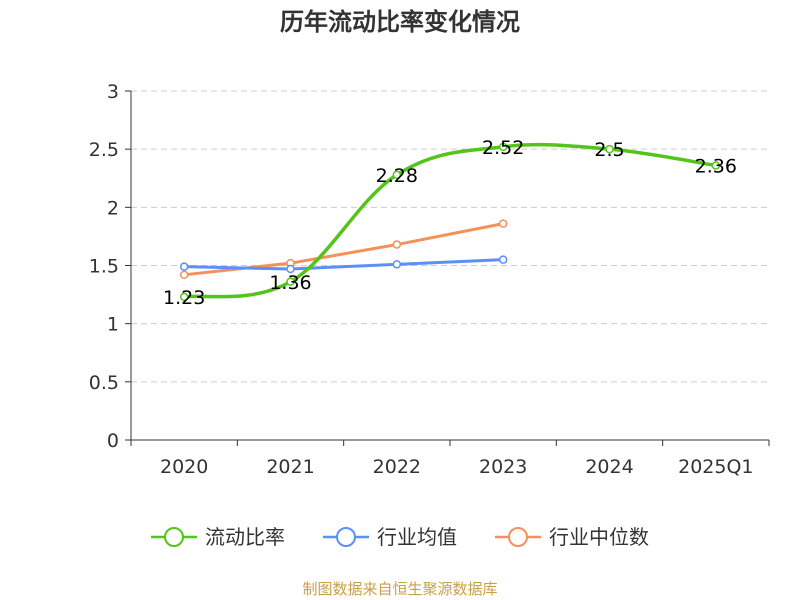  Describe the element at coordinates (609, 467) in the screenshot. I see `x-tick-label: 2024` at that location.